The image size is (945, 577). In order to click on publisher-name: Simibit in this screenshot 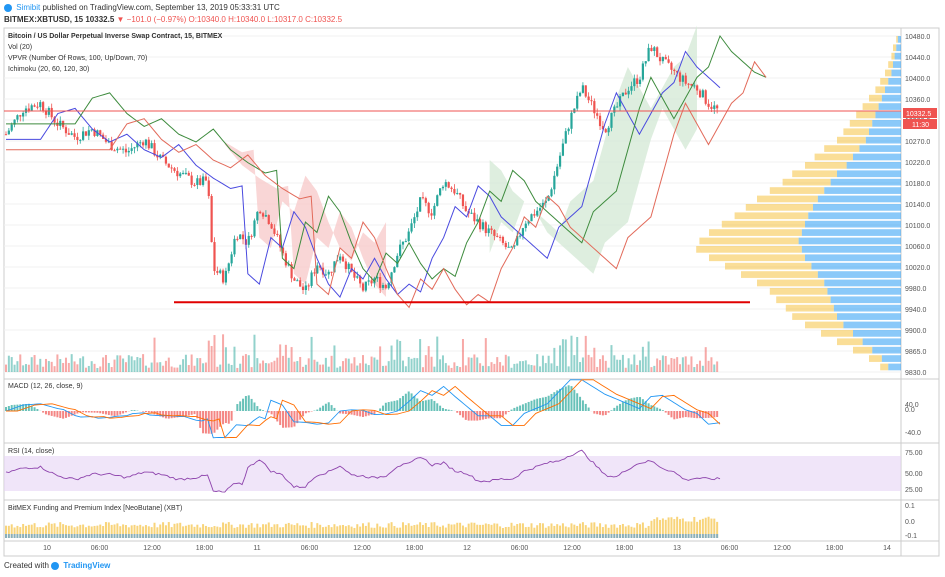, I will do `click(28, 7)`.